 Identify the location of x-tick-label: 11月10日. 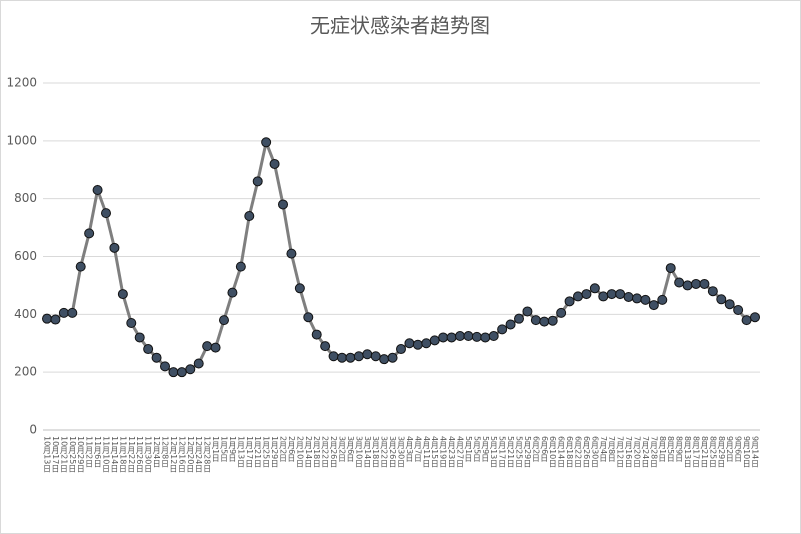
(106, 454).